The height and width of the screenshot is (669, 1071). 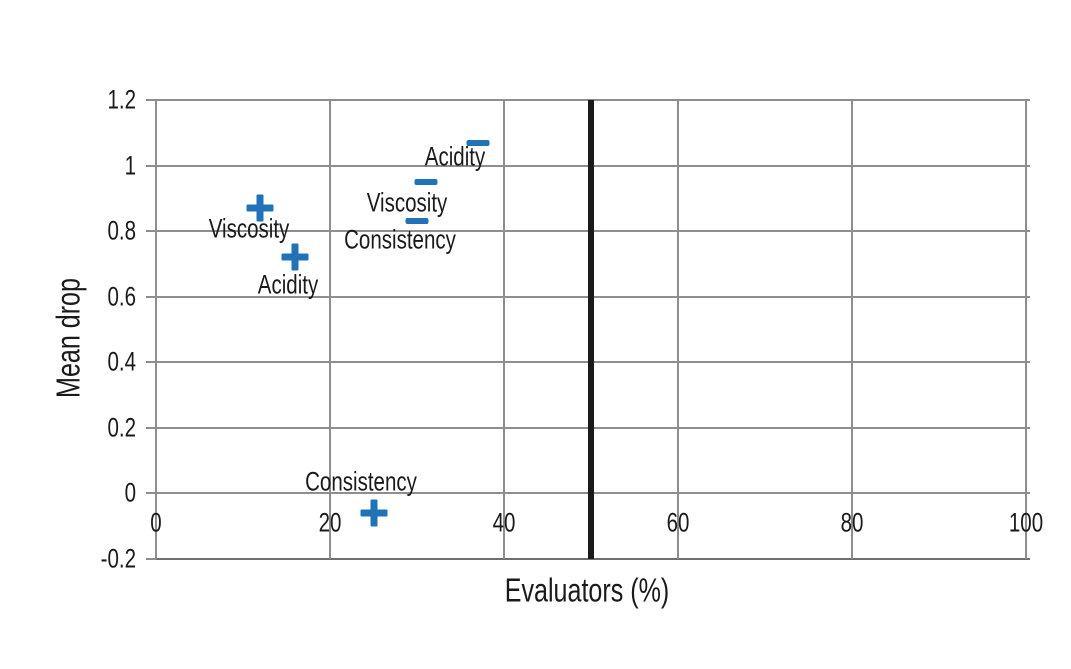 I want to click on y-tick-label: 1.2, so click(x=117, y=99).